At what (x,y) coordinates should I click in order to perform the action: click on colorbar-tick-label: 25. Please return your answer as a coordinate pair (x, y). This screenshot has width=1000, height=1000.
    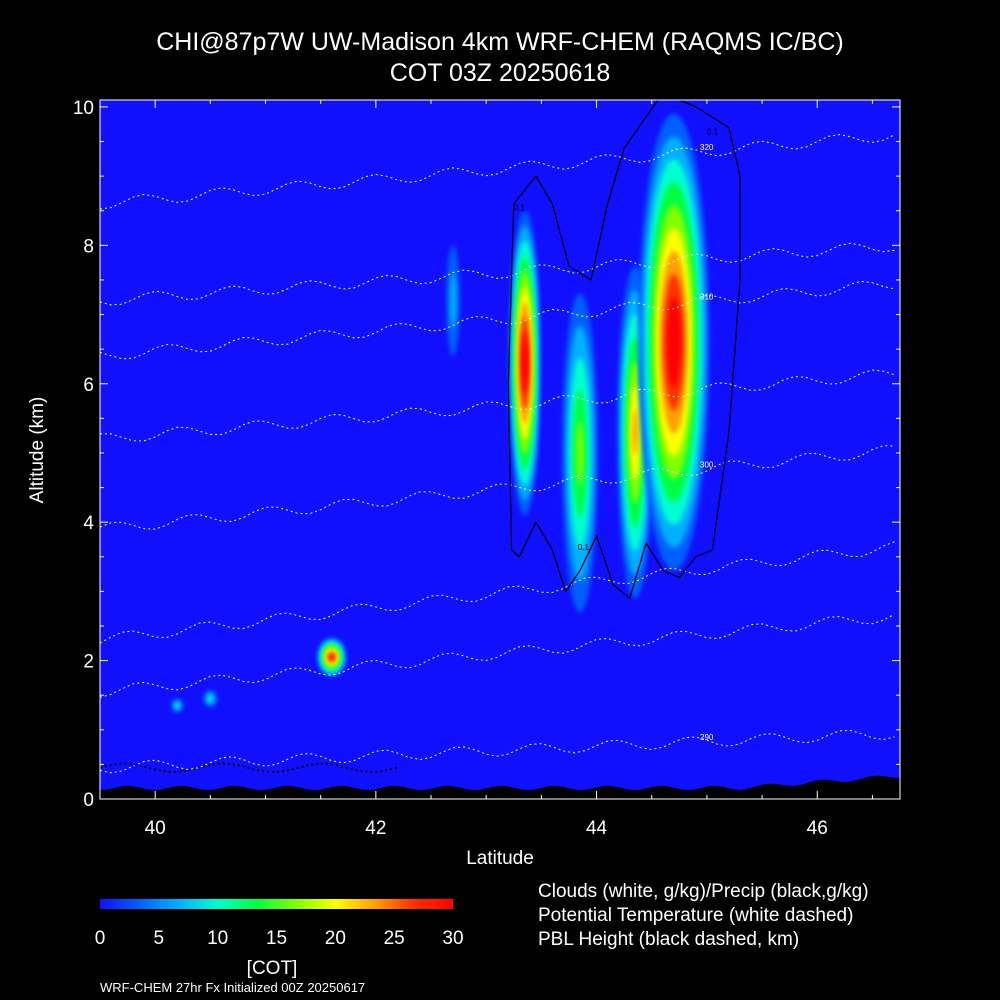
    Looking at the image, I should click on (394, 938).